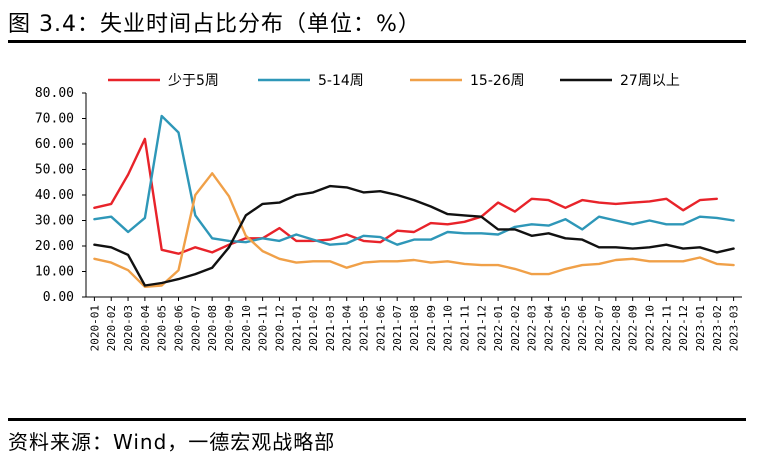 The width and height of the screenshot is (758, 467). What do you see at coordinates (380, 328) in the screenshot?
I see `x-tick-label: 2021-06` at bounding box center [380, 328].